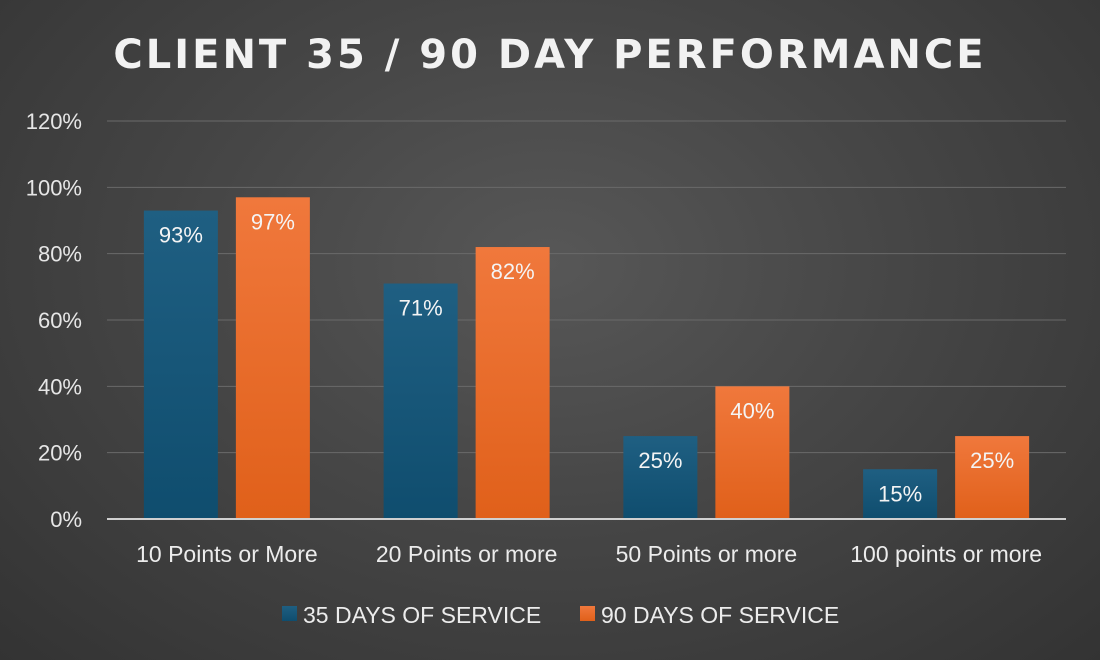  Describe the element at coordinates (227, 554) in the screenshot. I see `x-category-label: 10 Points or More` at that location.